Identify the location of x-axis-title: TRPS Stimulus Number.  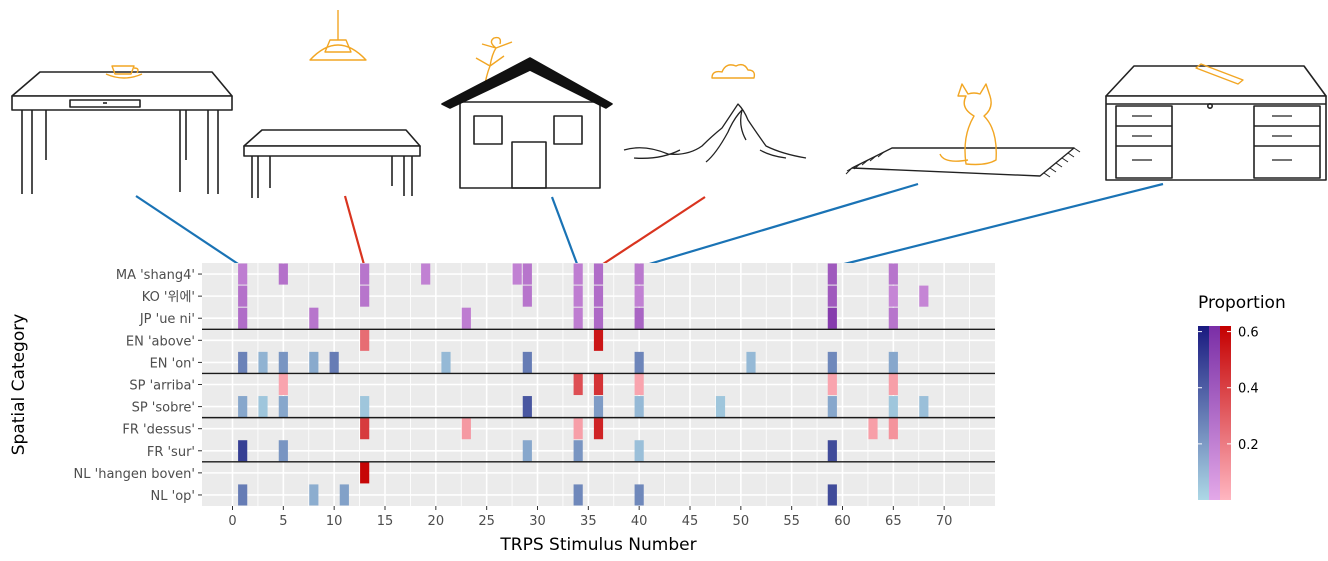
(597, 545).